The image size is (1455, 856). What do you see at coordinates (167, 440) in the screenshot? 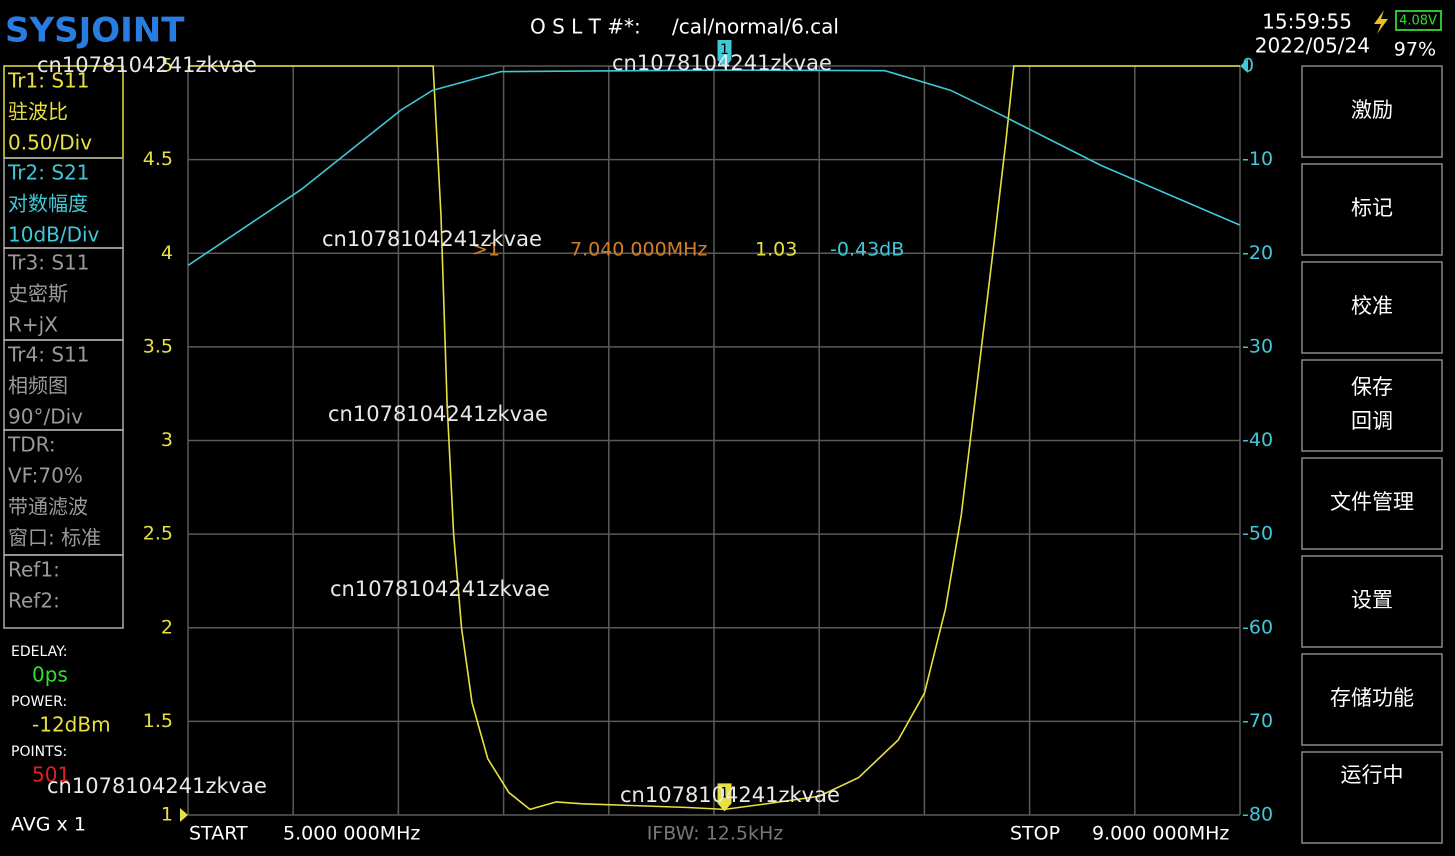
I see `y-tick-label: 3` at bounding box center [167, 440].